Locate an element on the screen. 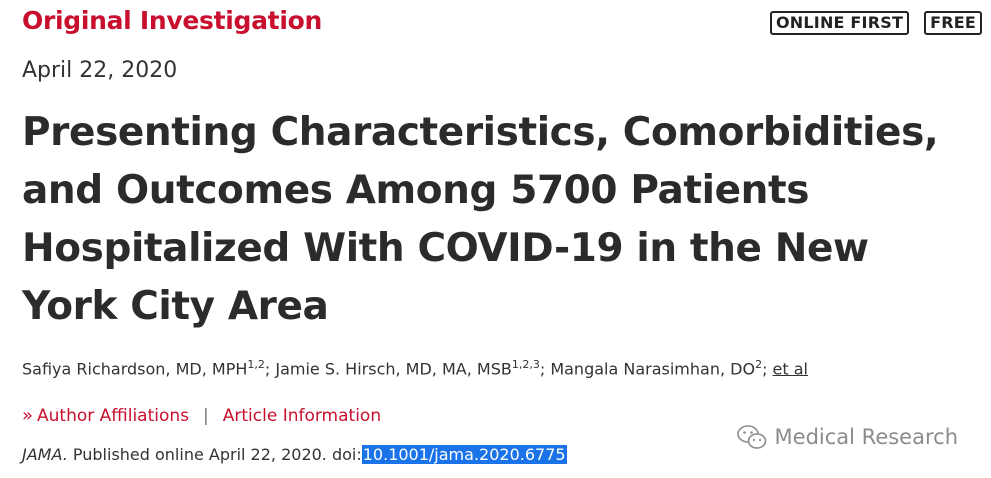 Image resolution: width=991 pixels, height=478 pixels. badge-group: ONLINE FIRST FREE is located at coordinates (876, 23).